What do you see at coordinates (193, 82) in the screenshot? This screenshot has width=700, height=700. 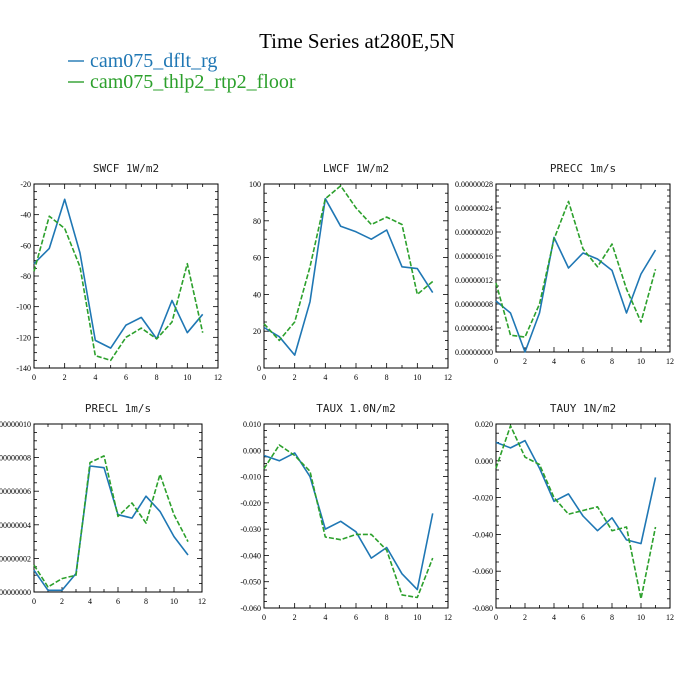 I see `legend-label-floor: cam075_thlp2_rtp2_floor` at bounding box center [193, 82].